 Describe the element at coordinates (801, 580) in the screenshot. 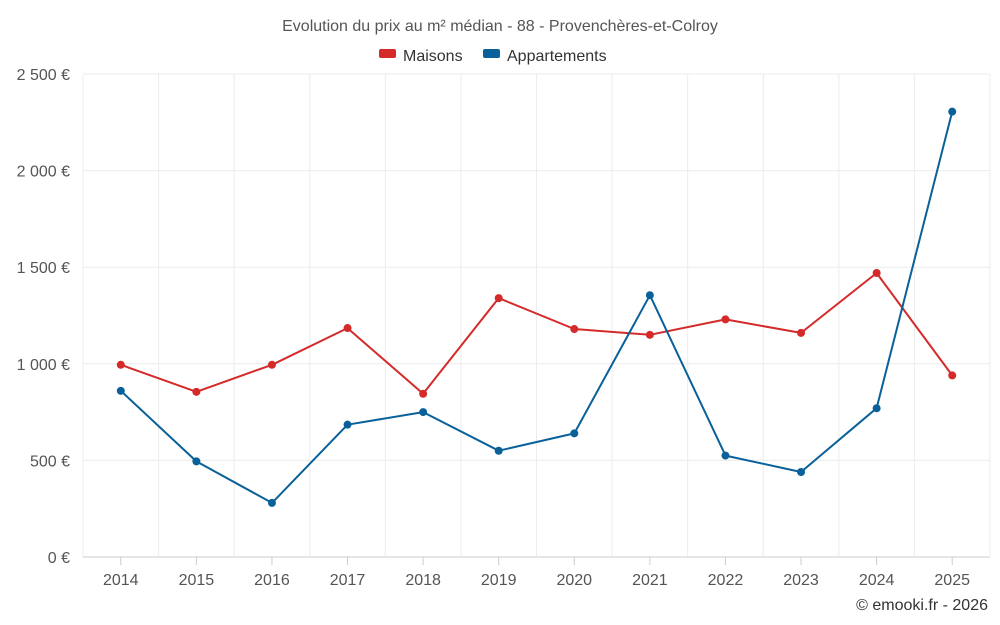

I see `x-tick-label: 2023` at that location.